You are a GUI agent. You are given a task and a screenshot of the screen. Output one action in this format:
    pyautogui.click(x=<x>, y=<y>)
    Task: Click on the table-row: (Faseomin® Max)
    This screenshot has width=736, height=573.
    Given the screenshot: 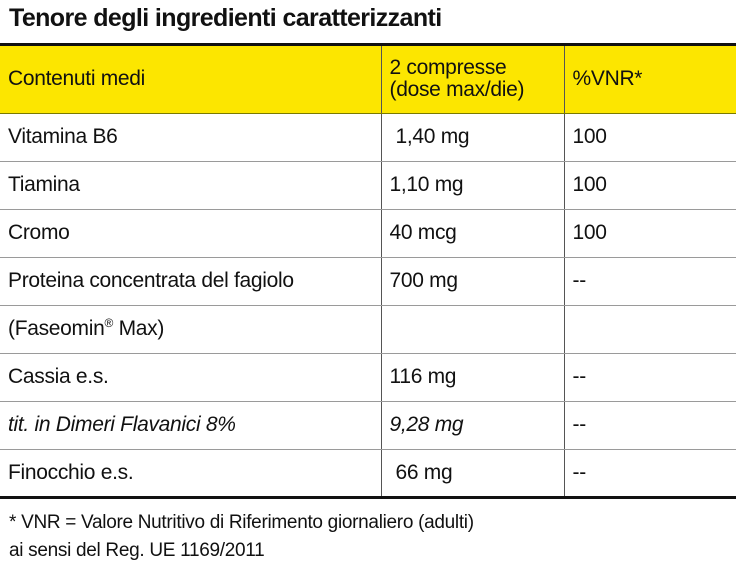 What is the action you would take?
    pyautogui.click(x=368, y=329)
    